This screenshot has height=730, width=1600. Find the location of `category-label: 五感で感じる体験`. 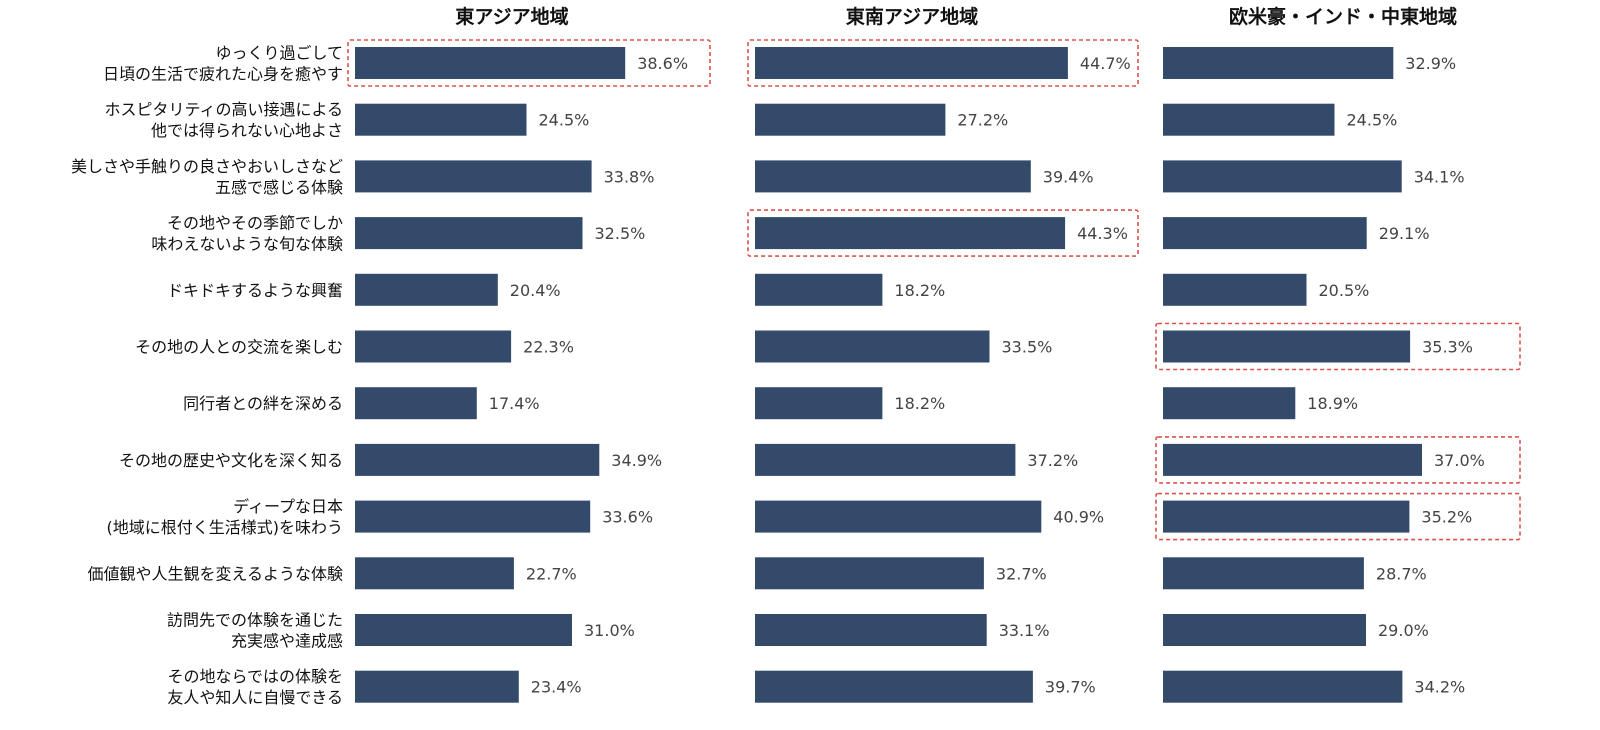

category-label: 五感で感じる体験 is located at coordinates (279, 187).